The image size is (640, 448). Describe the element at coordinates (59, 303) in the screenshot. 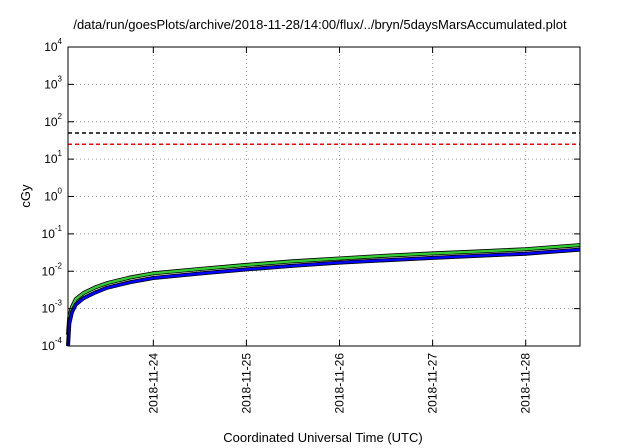

I see `y-tick-exponent: -3` at that location.